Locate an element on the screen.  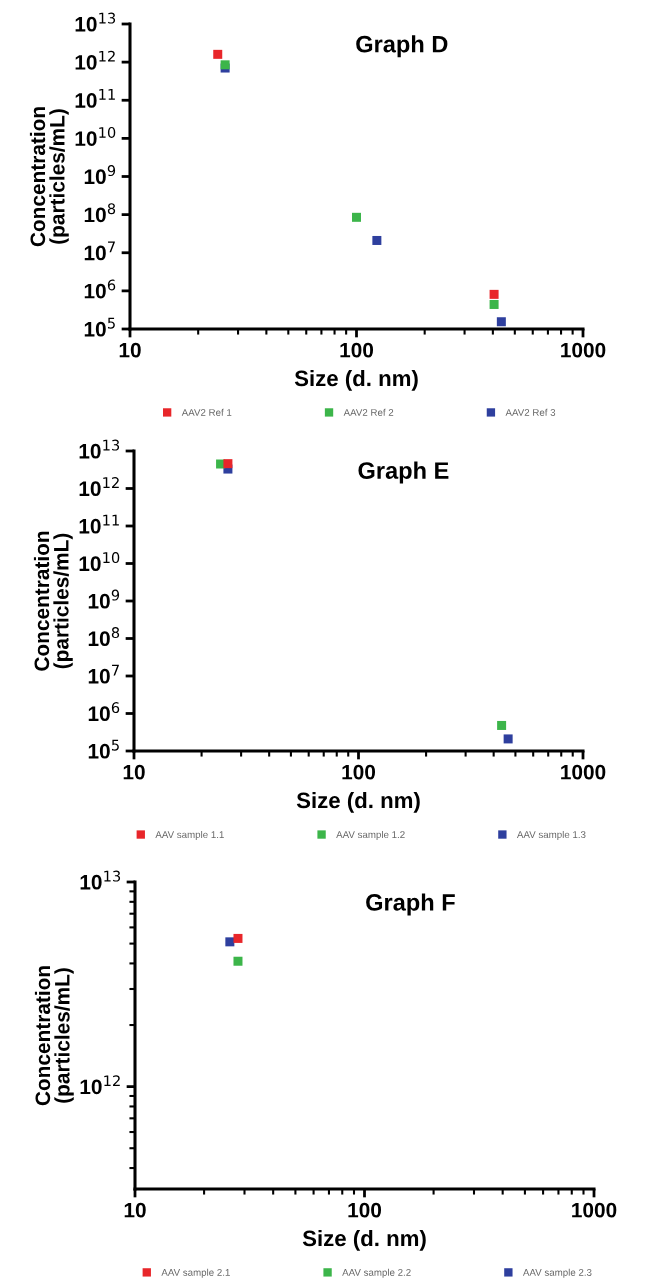
legend-label: AAV2 Ref 3 is located at coordinates (530, 412).